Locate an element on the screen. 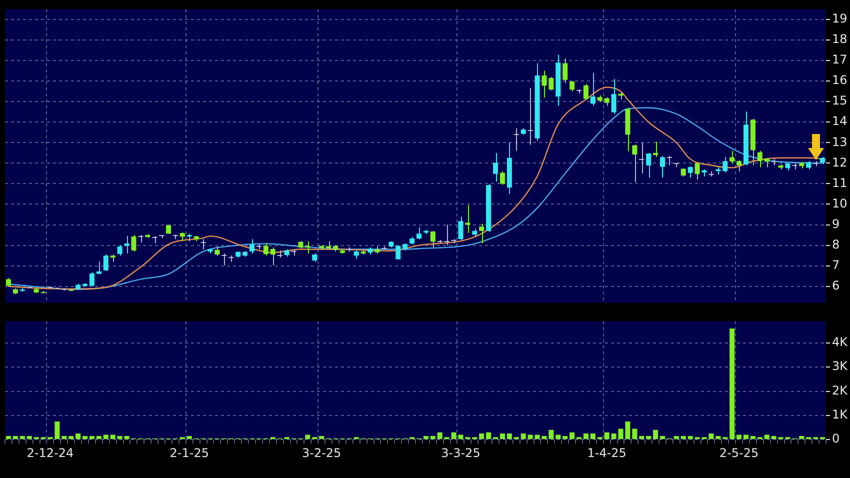 Image resolution: width=850 pixels, height=478 pixels. y-tick-label: 3K is located at coordinates (840, 366).